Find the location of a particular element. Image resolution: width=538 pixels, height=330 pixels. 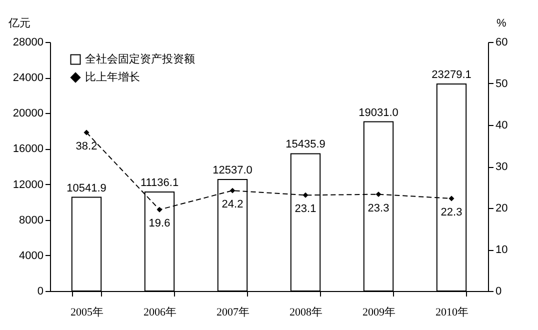

data-label: 11136.1 is located at coordinates (159, 182).